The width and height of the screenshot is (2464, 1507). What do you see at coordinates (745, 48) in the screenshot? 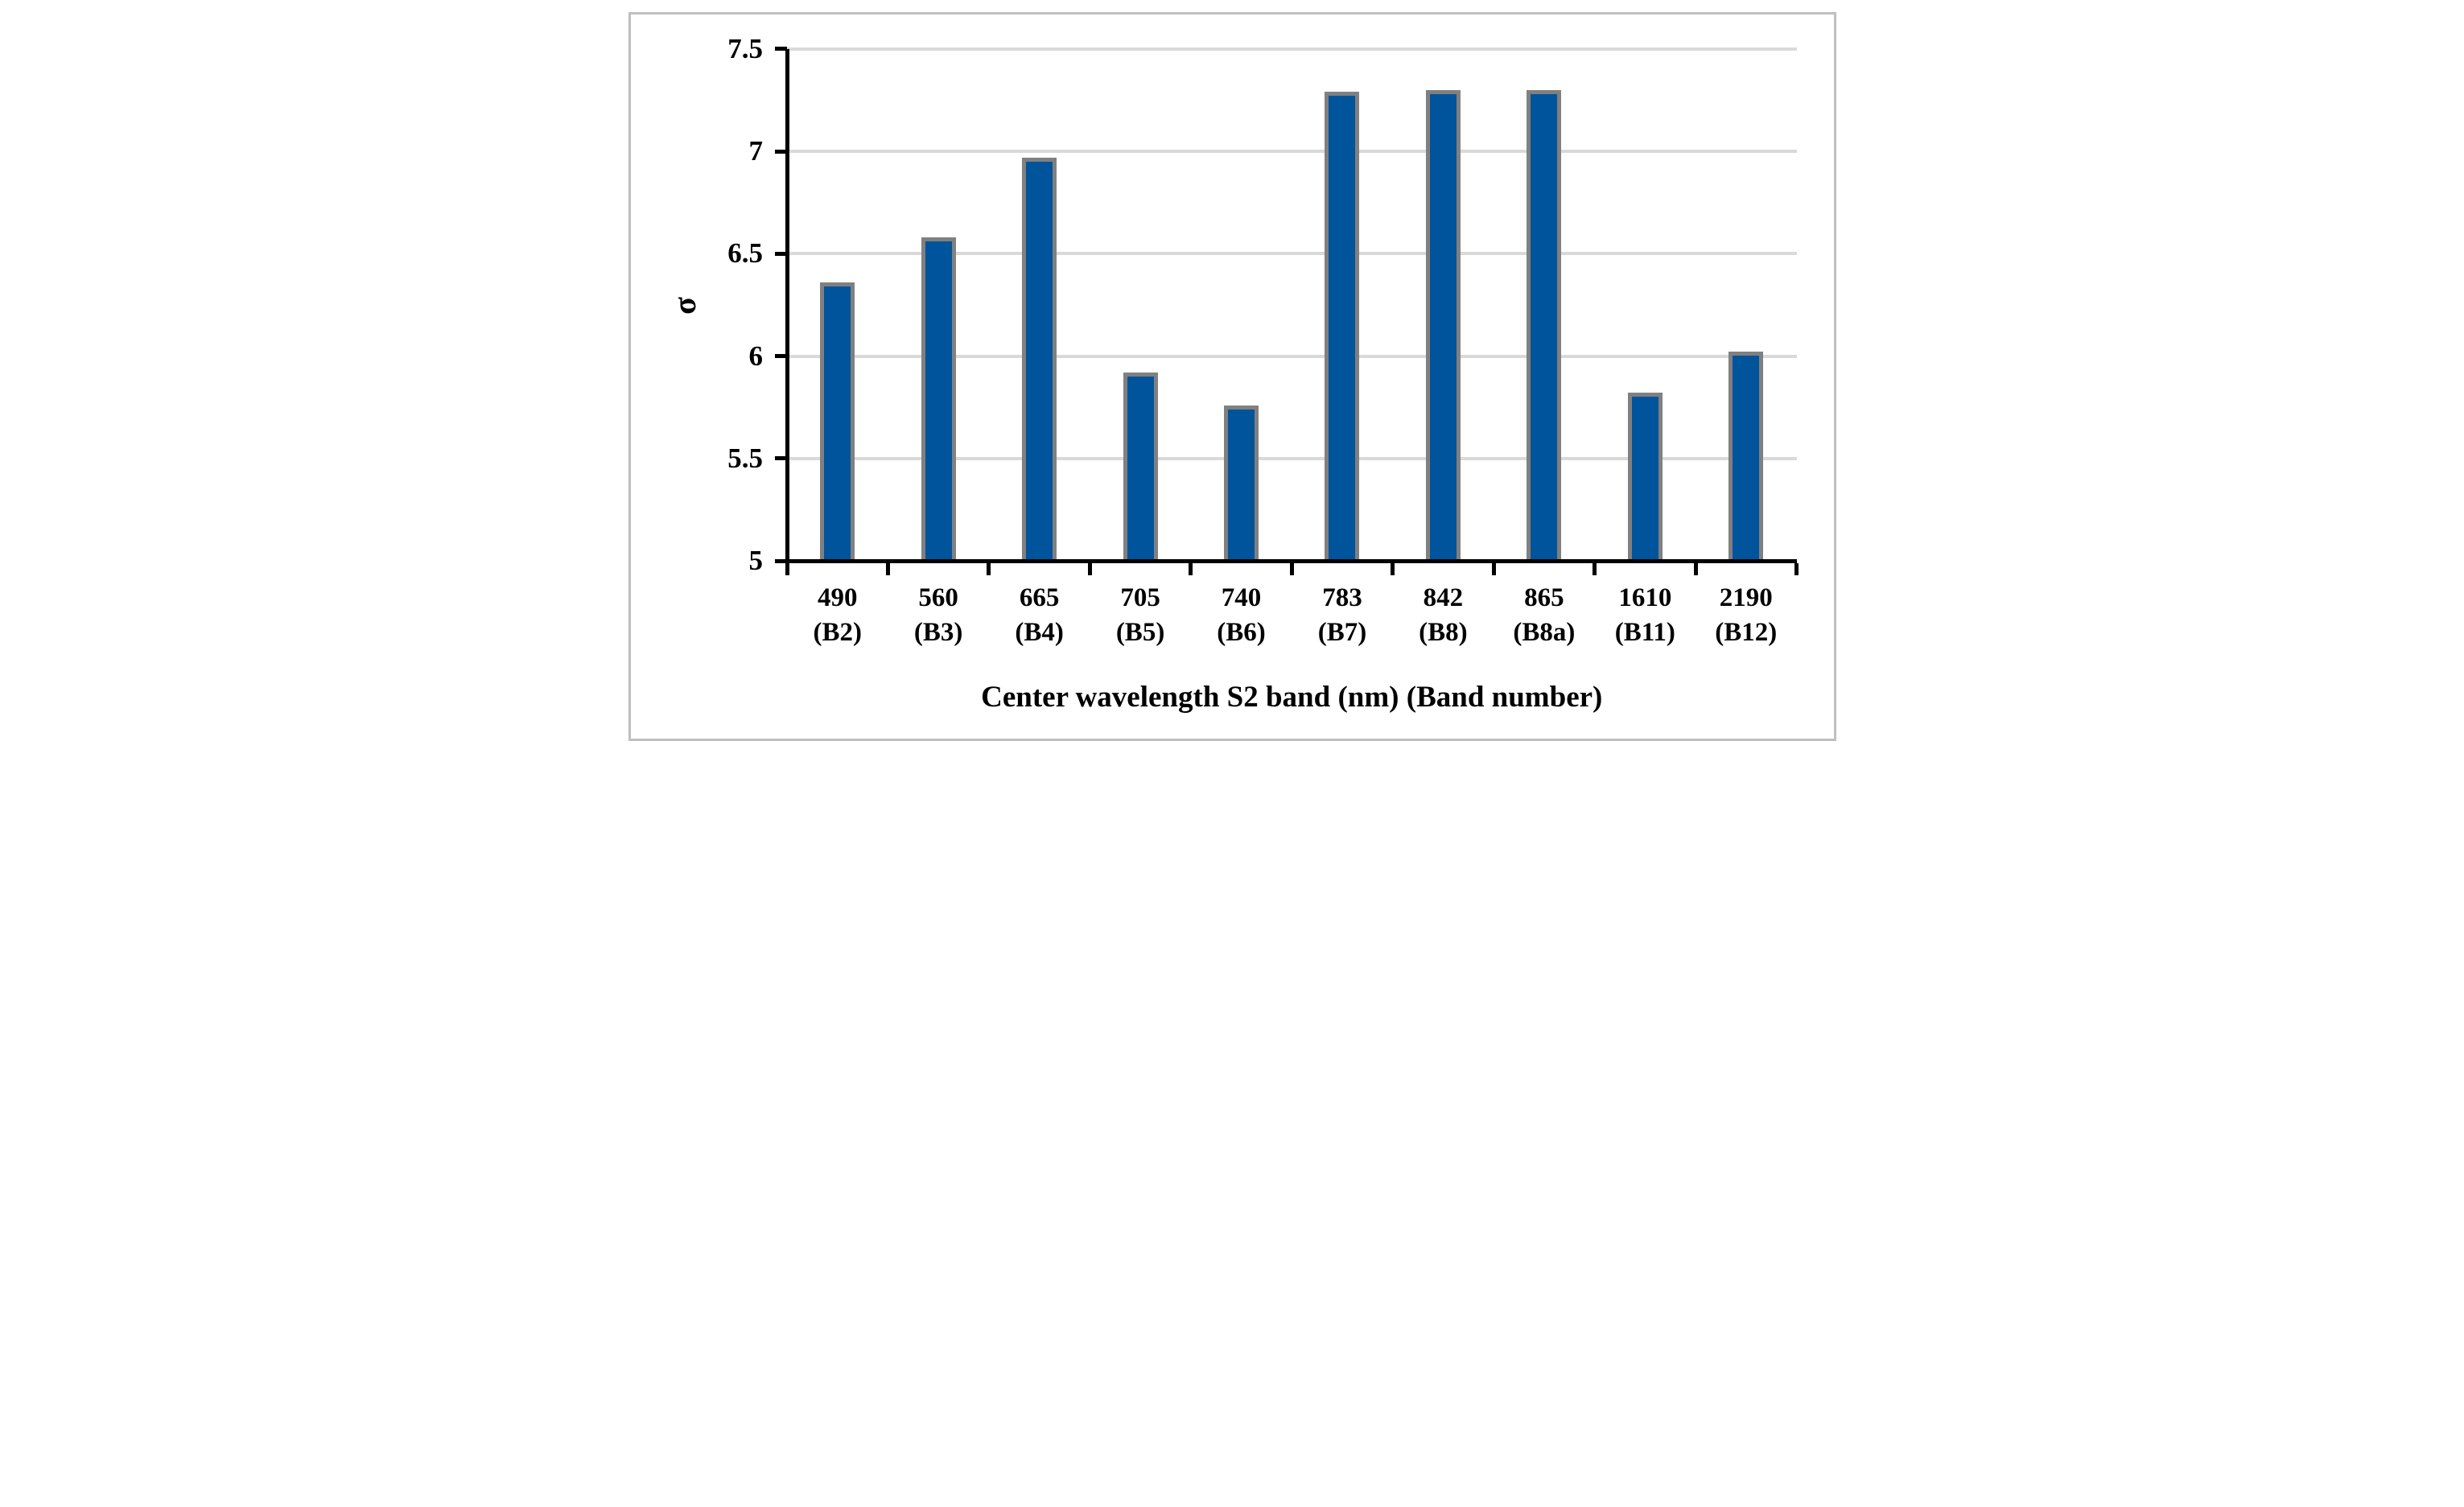
I see `y-tick-label: 7.5` at bounding box center [745, 48].